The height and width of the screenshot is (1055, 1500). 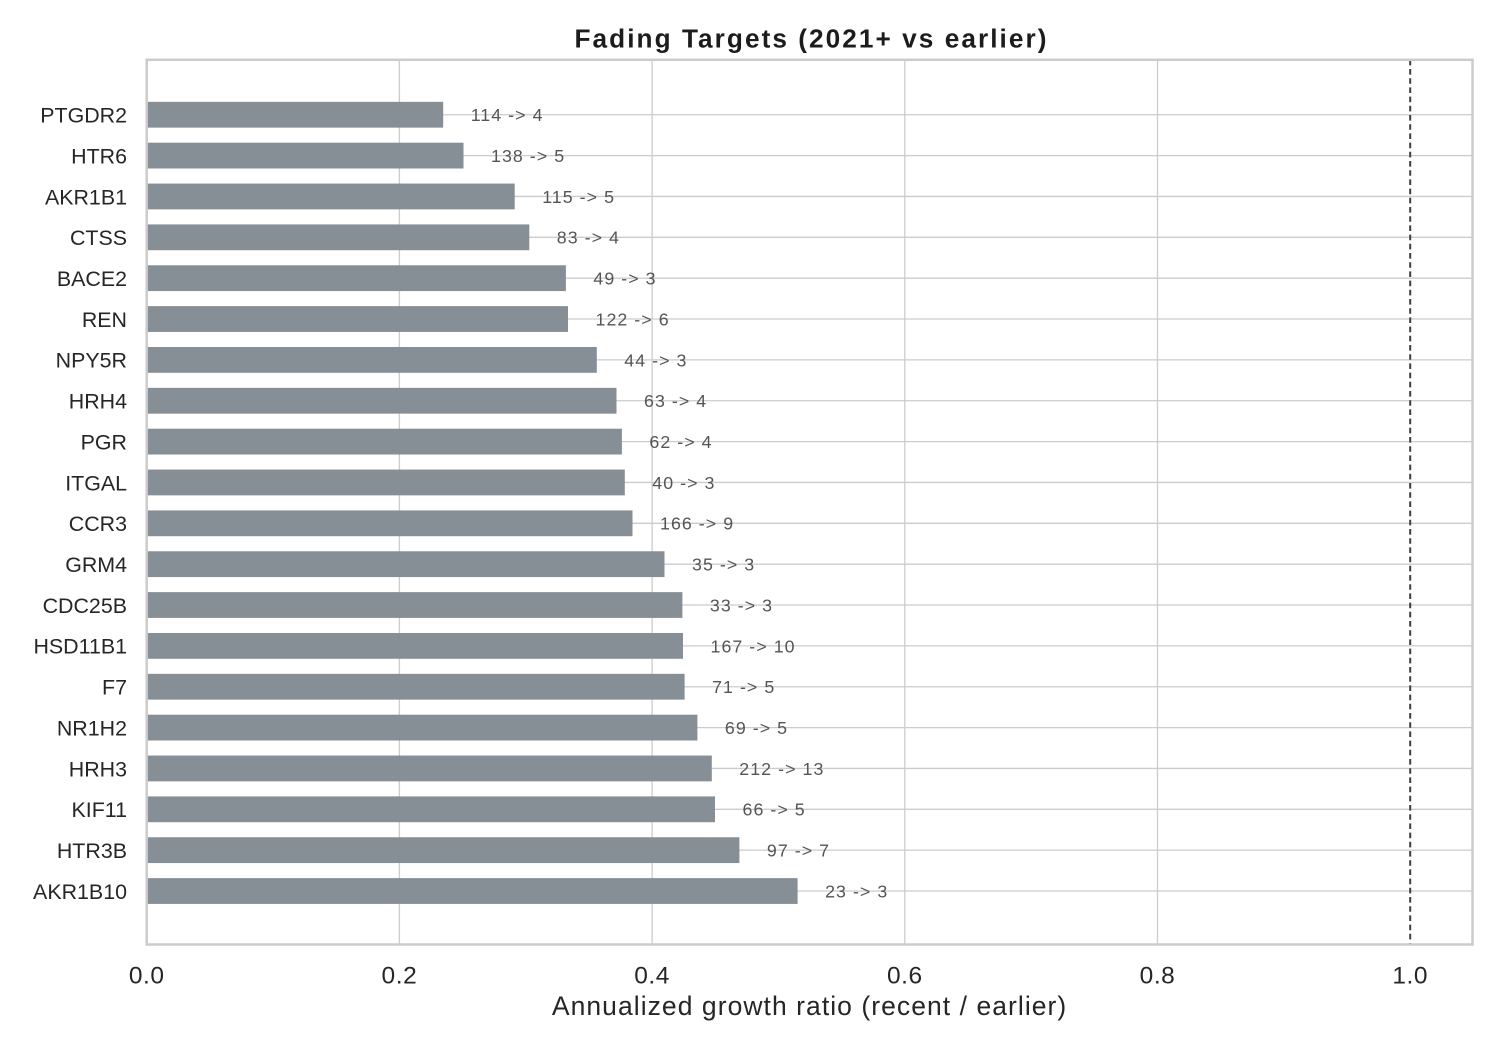 What do you see at coordinates (1410, 975) in the screenshot?
I see `svg-text: 1.0` at bounding box center [1410, 975].